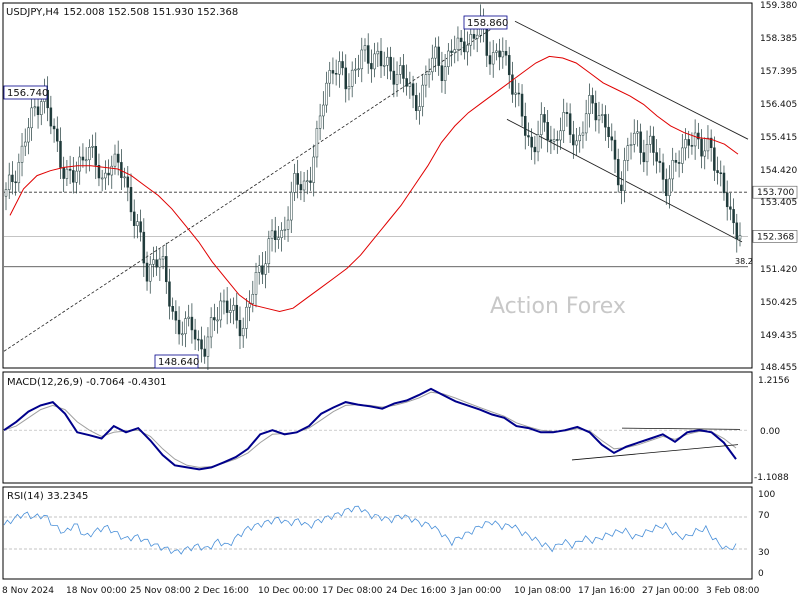 The image size is (800, 604). I want to click on annotation-high-156740: 156.740, so click(25, 92).